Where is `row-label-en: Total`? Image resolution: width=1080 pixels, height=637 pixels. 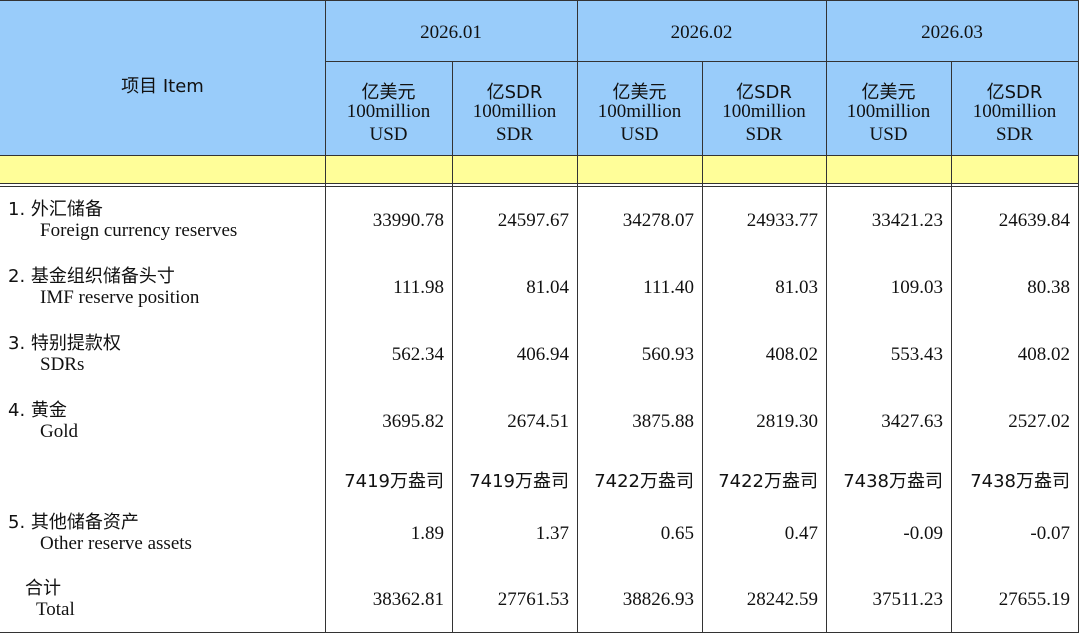 row-label-en: Total is located at coordinates (55, 609).